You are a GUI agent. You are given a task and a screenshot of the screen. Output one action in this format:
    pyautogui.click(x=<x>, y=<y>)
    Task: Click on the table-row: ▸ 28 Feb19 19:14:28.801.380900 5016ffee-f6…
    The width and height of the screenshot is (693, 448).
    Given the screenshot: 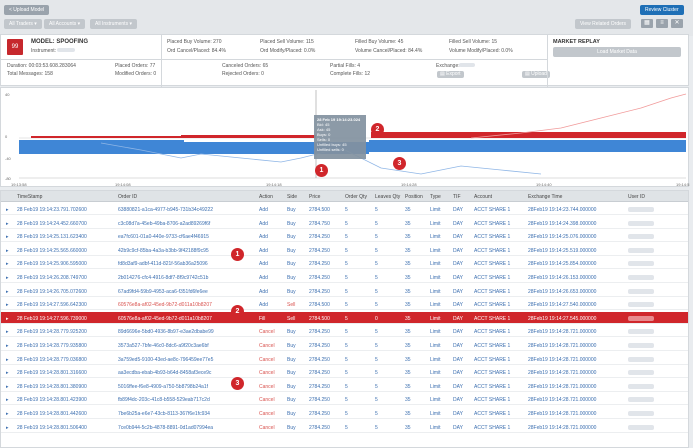 What is the action you would take?
    pyautogui.click(x=344, y=386)
    